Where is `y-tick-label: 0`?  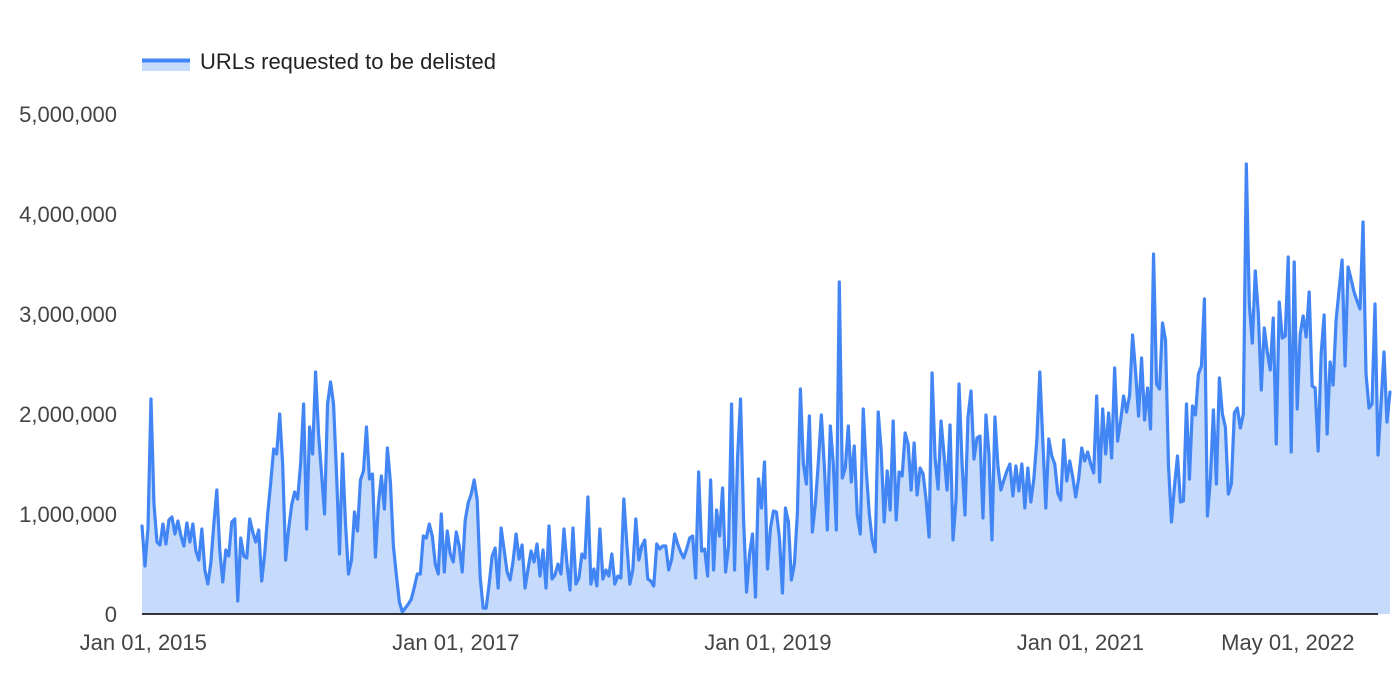
y-tick-label: 0 is located at coordinates (111, 614).